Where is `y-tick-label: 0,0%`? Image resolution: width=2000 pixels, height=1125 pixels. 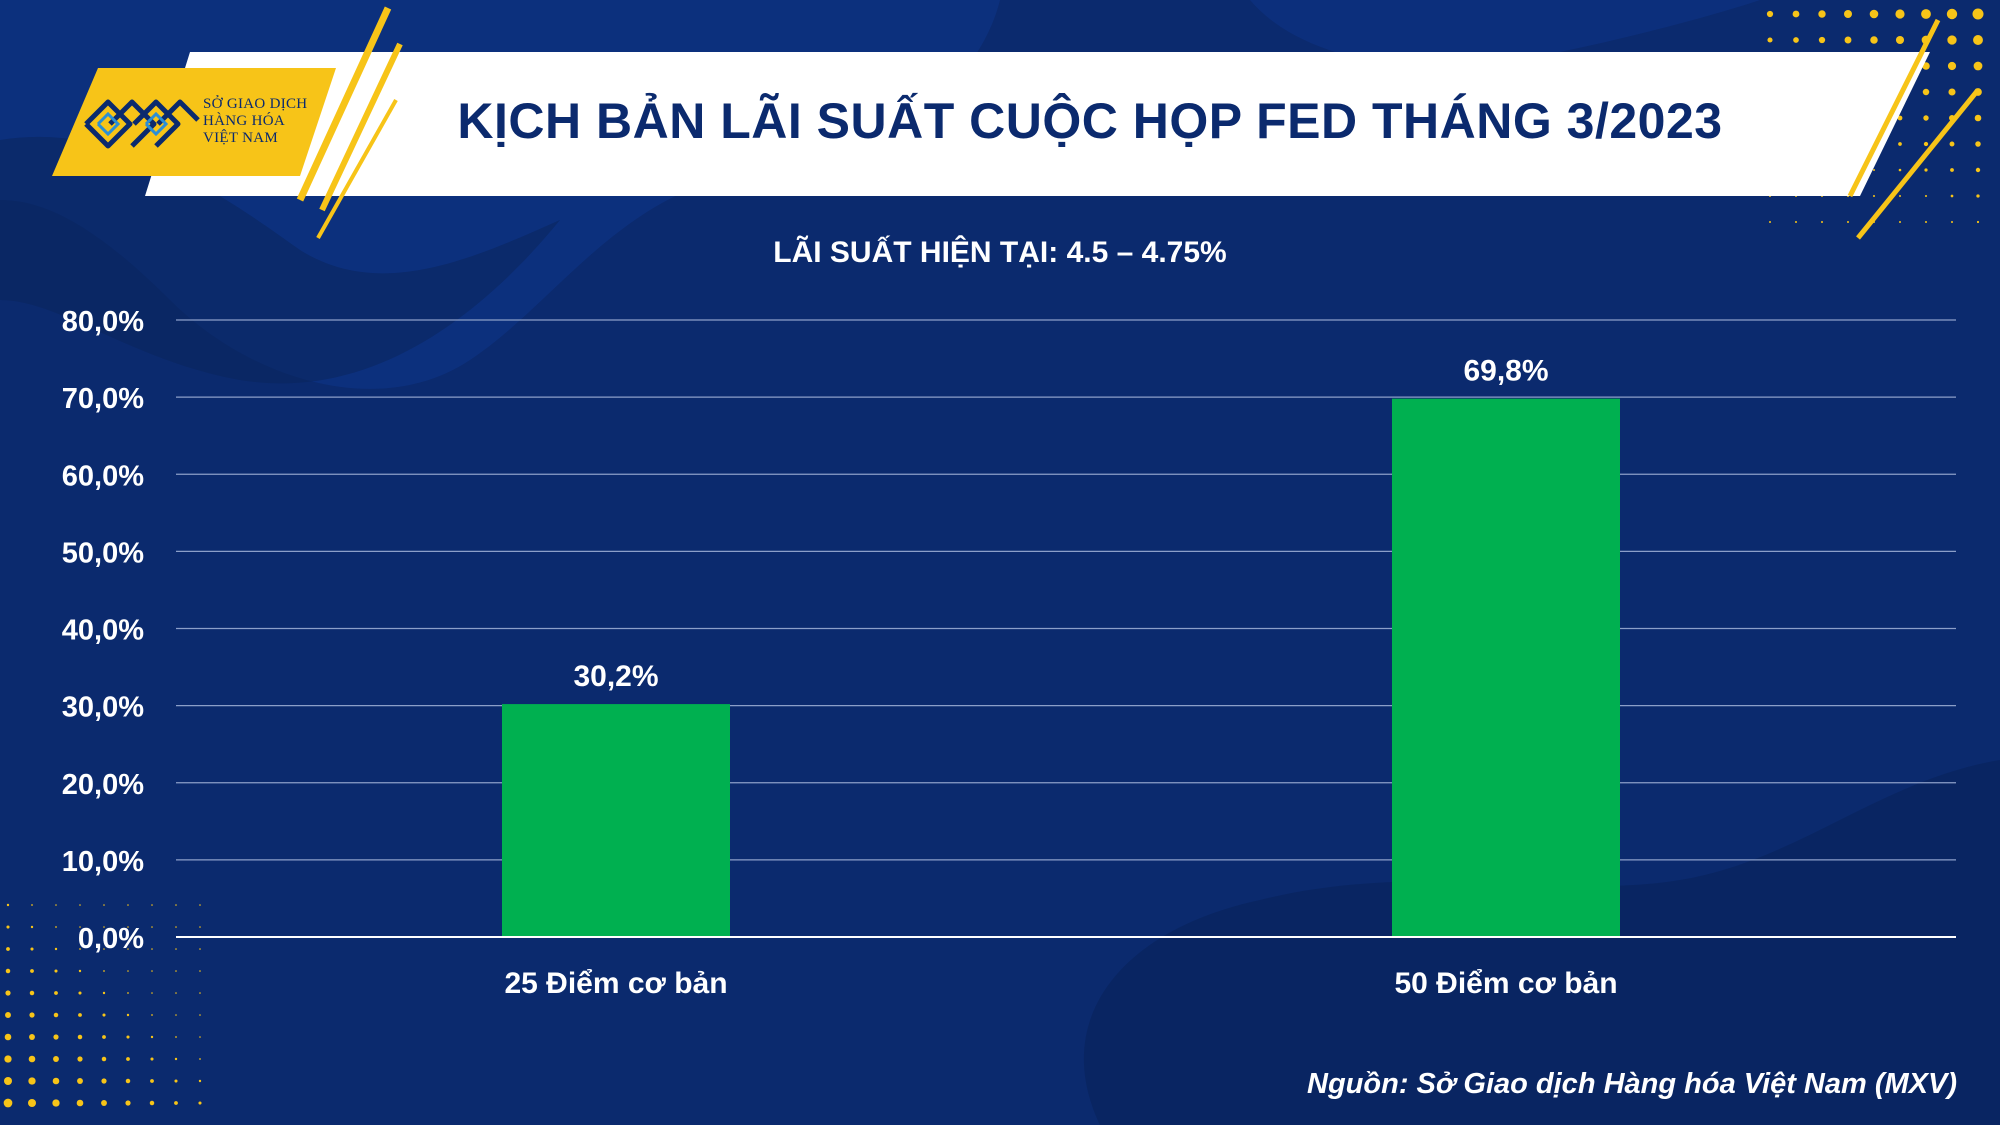 y-tick-label: 0,0% is located at coordinates (111, 939).